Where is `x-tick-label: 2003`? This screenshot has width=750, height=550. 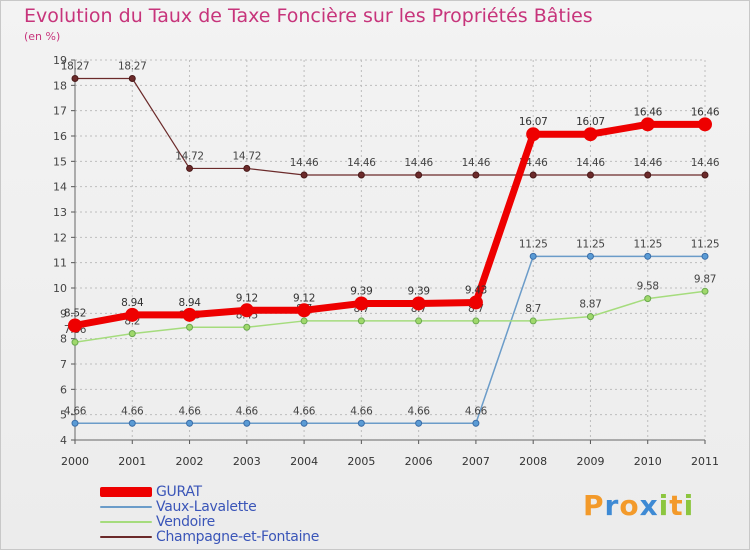
x-tick-label: 2003 is located at coordinates (247, 461).